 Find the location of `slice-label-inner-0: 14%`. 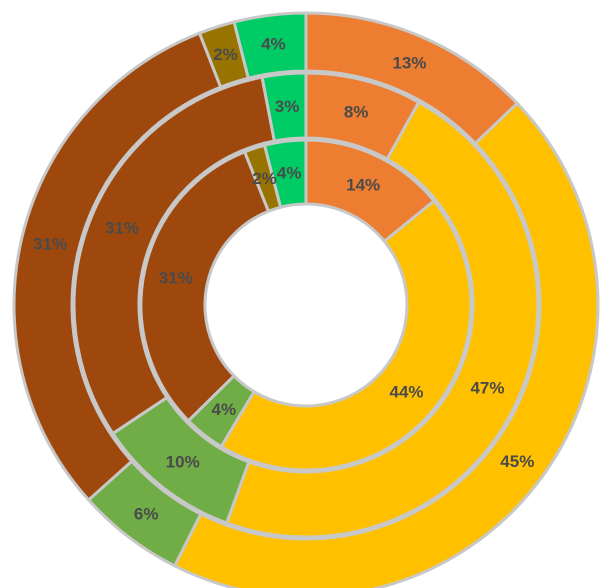

slice-label-inner-0: 14% is located at coordinates (363, 184).